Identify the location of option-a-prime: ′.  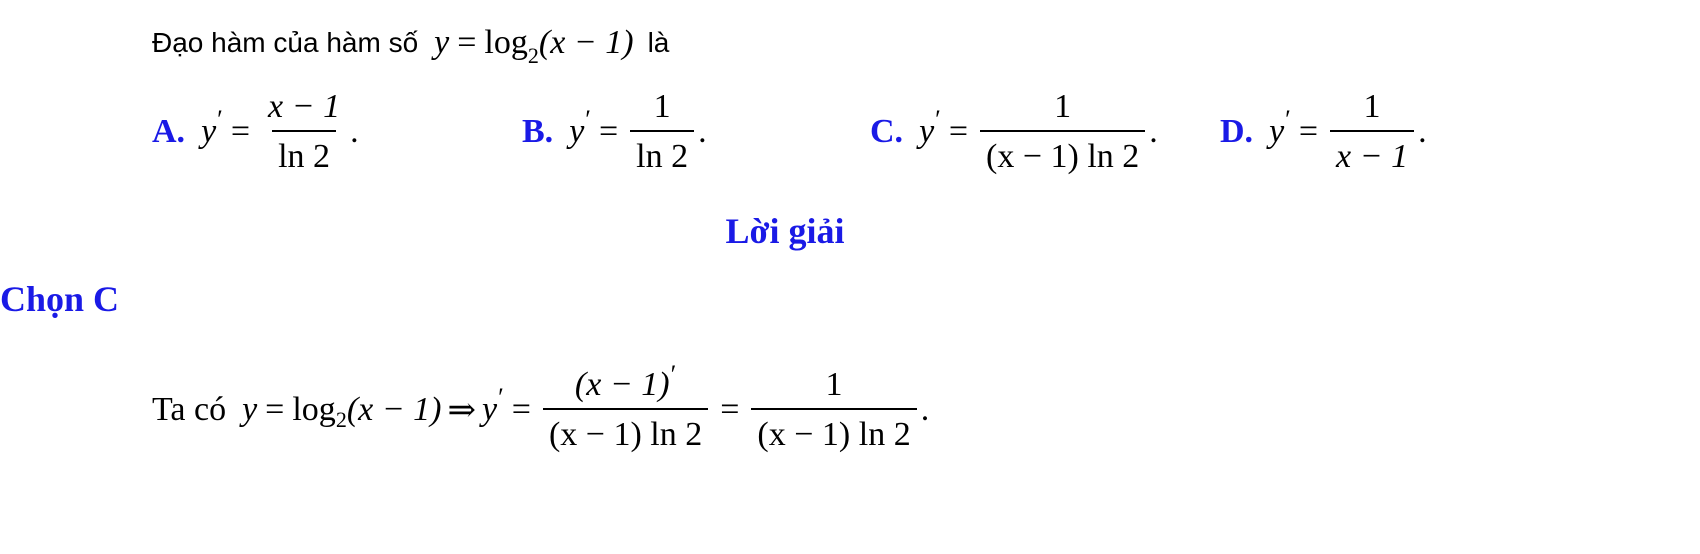
(220, 119).